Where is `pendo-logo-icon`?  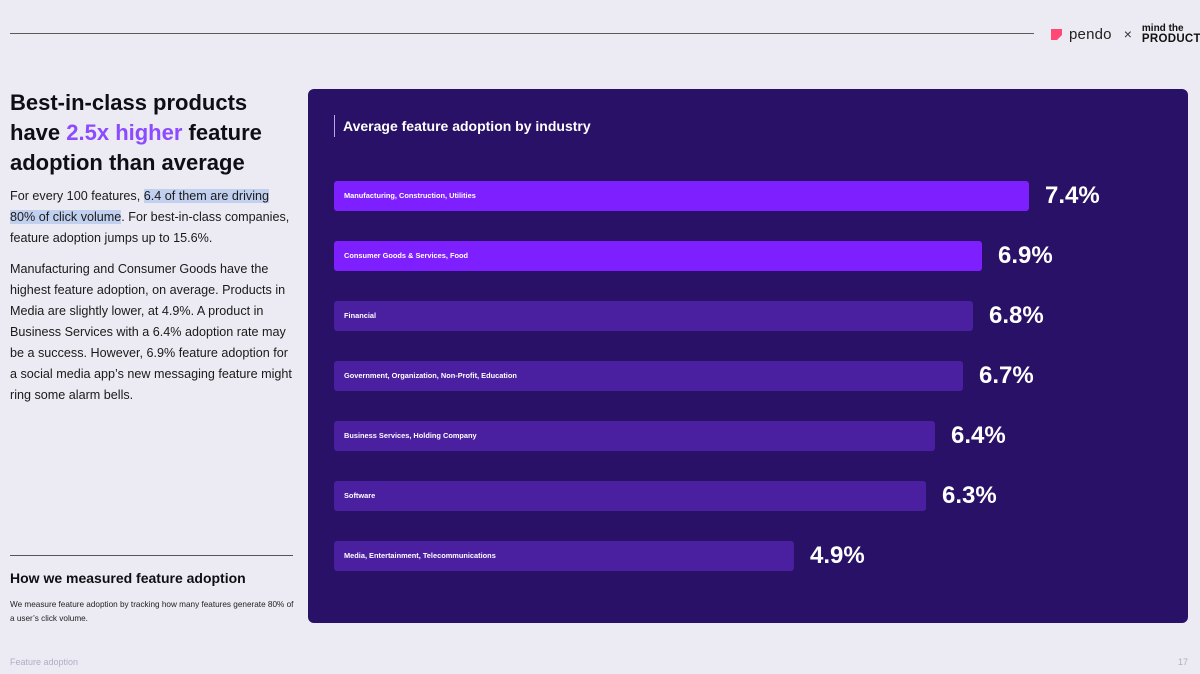 pendo-logo-icon is located at coordinates (1056, 34).